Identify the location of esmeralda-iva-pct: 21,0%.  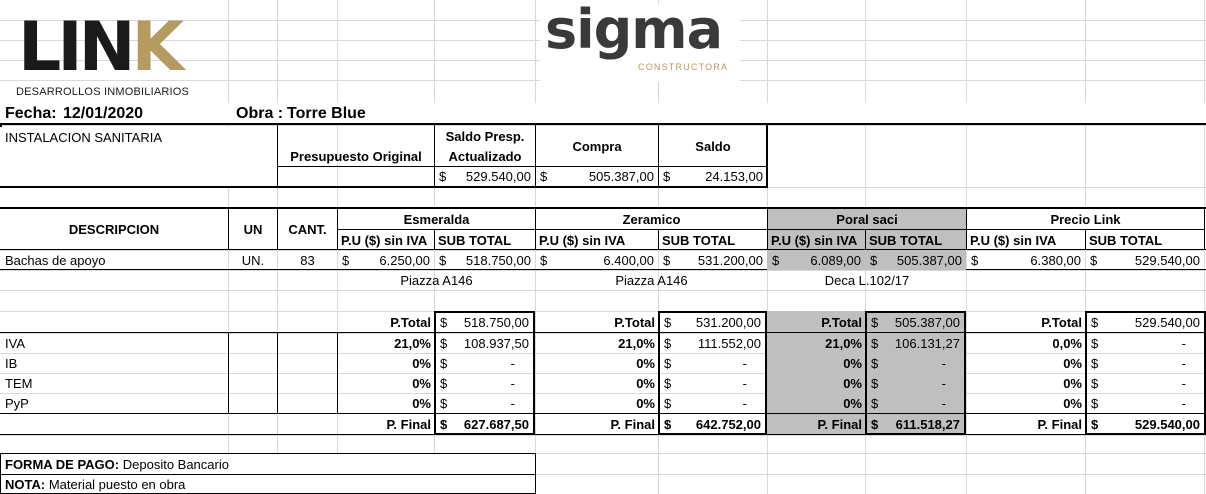
(412, 343).